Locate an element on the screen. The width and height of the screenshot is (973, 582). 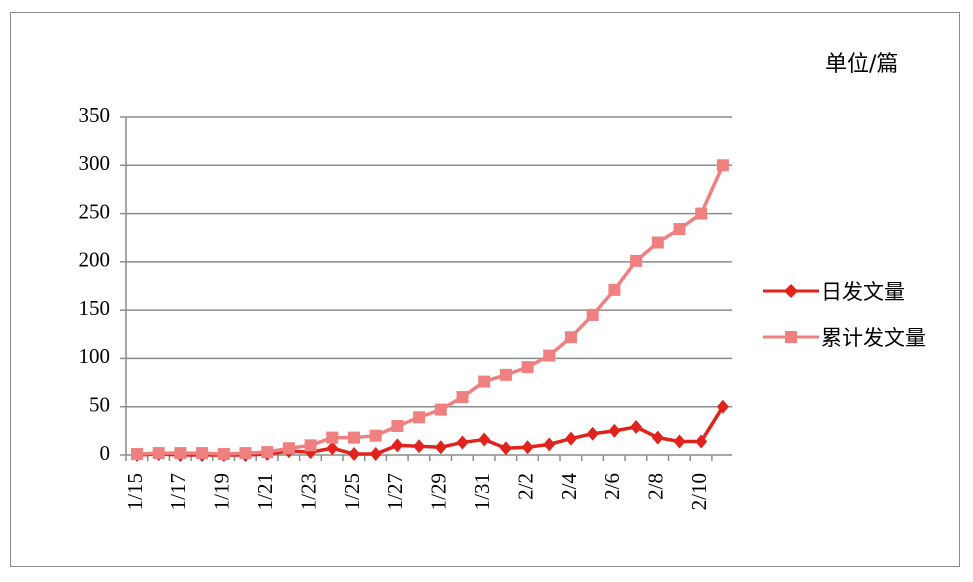
y-tick-label-150: 150 is located at coordinates (95, 308).